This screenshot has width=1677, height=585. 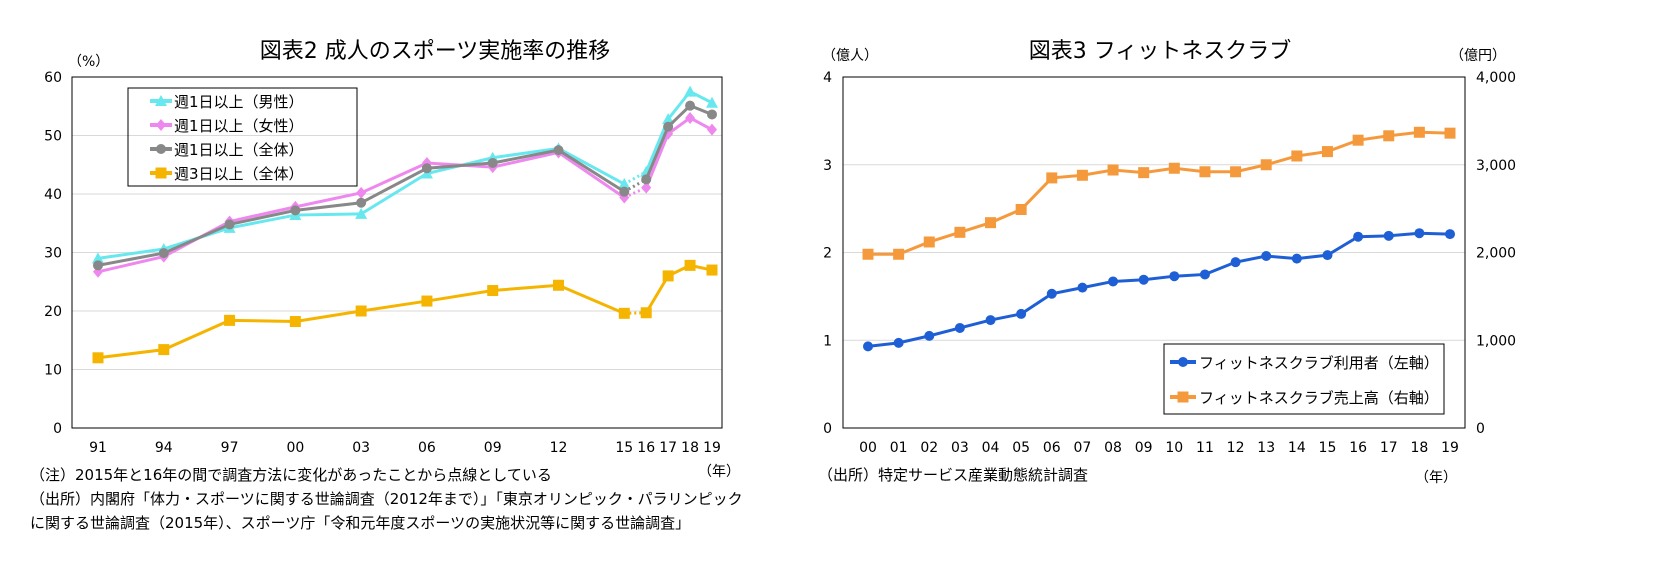 What do you see at coordinates (827, 341) in the screenshot?
I see `y-tick-label: 1` at bounding box center [827, 341].